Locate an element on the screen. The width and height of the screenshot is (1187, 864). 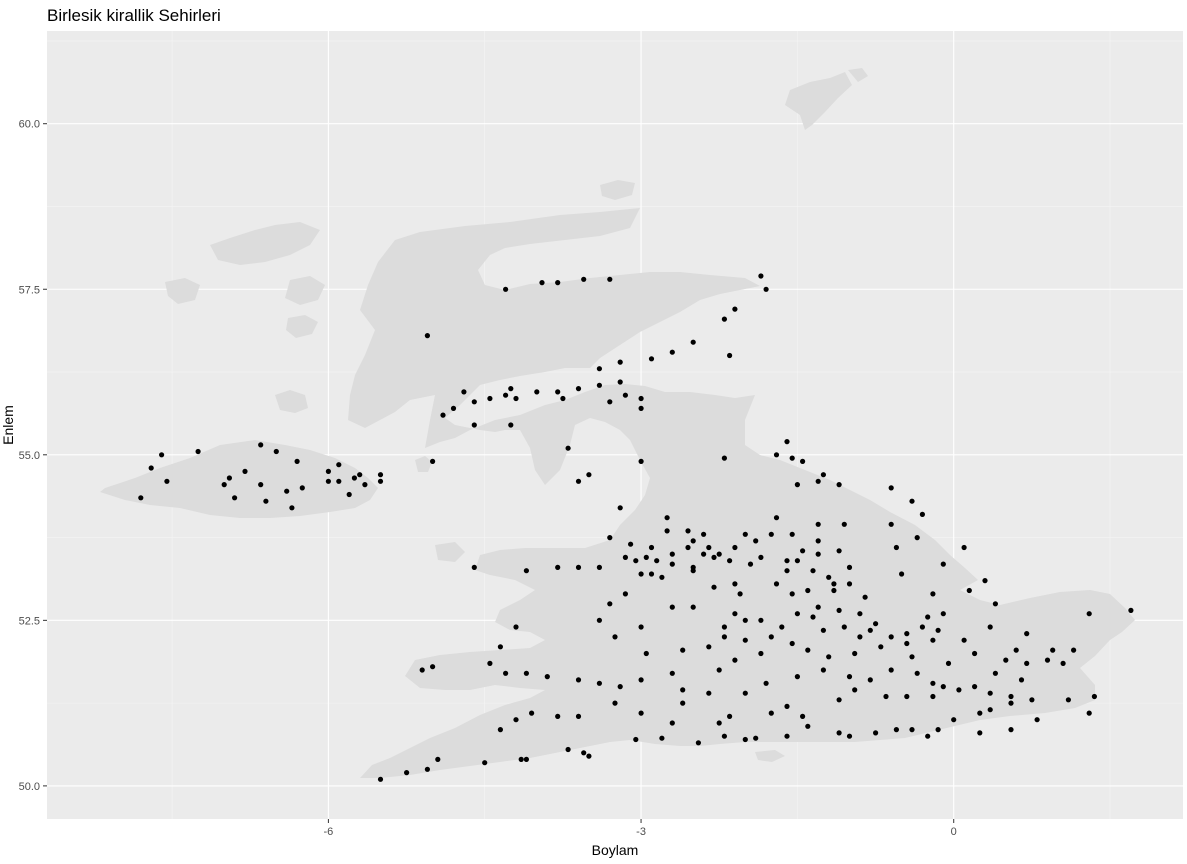
y-tick-label: 52.5 is located at coordinates (29, 621).